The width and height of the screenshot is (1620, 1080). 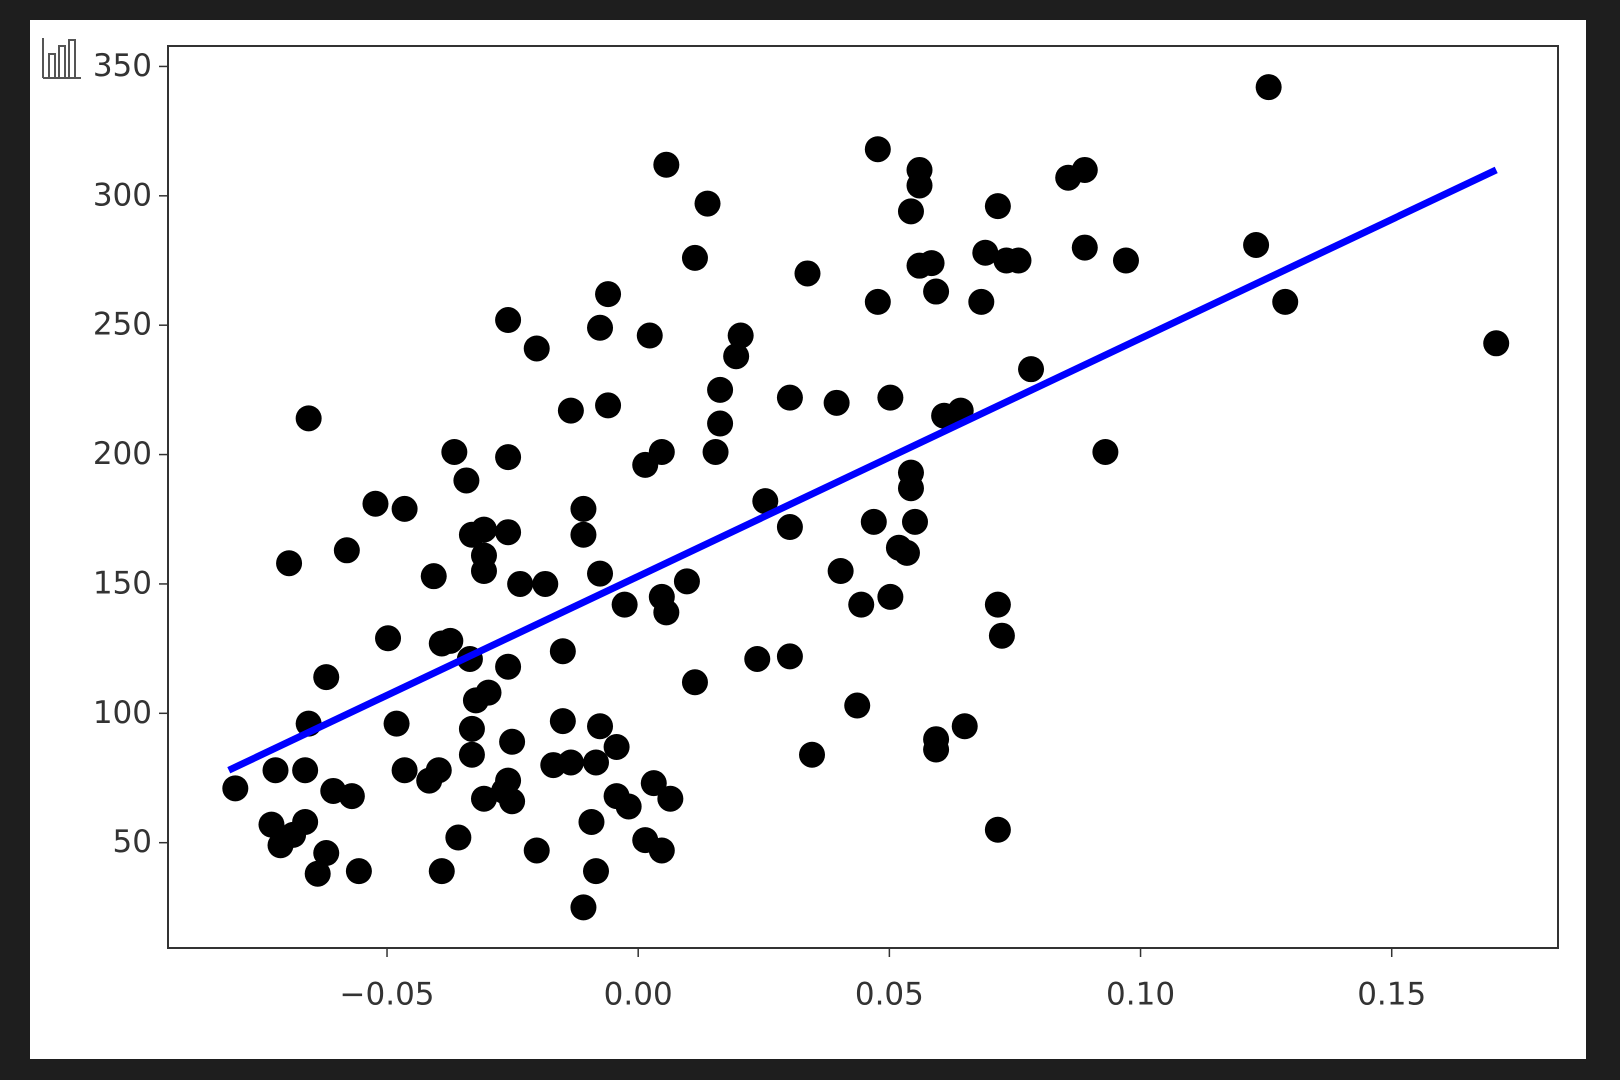 What do you see at coordinates (122, 66) in the screenshot?
I see `y-tick-label: 350` at bounding box center [122, 66].